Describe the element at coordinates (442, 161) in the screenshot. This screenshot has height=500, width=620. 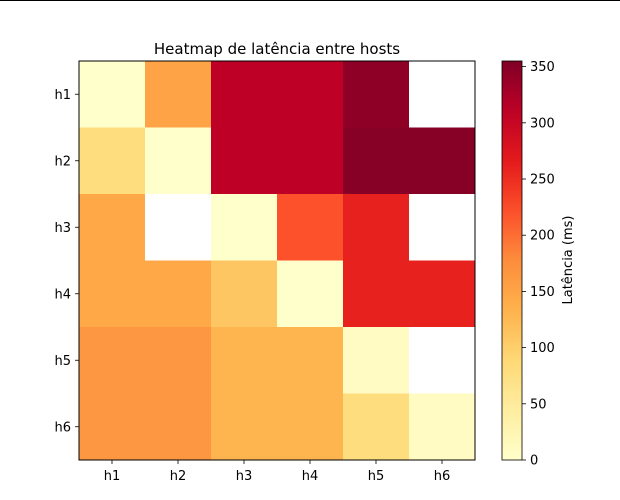
I see `heatmap-cell-h2-h6` at that location.